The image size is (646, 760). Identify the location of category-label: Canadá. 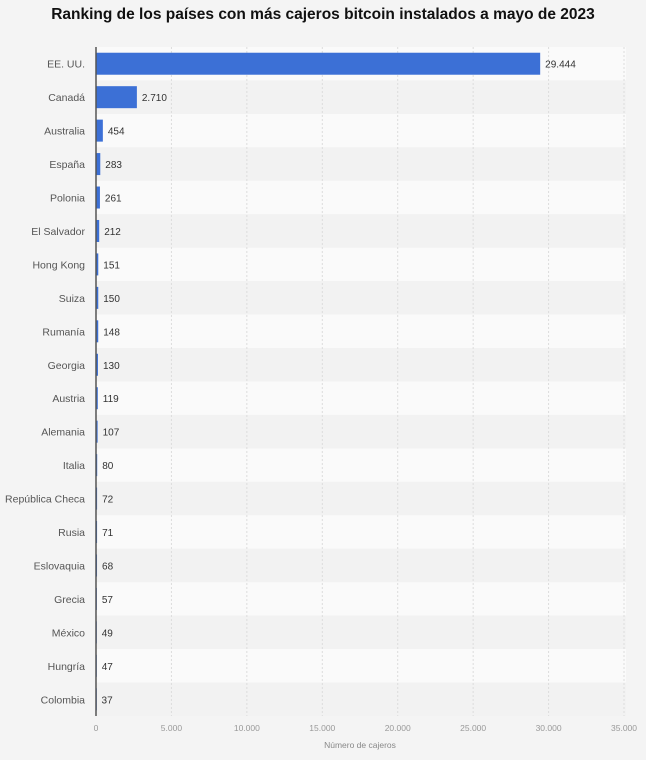
(66, 98).